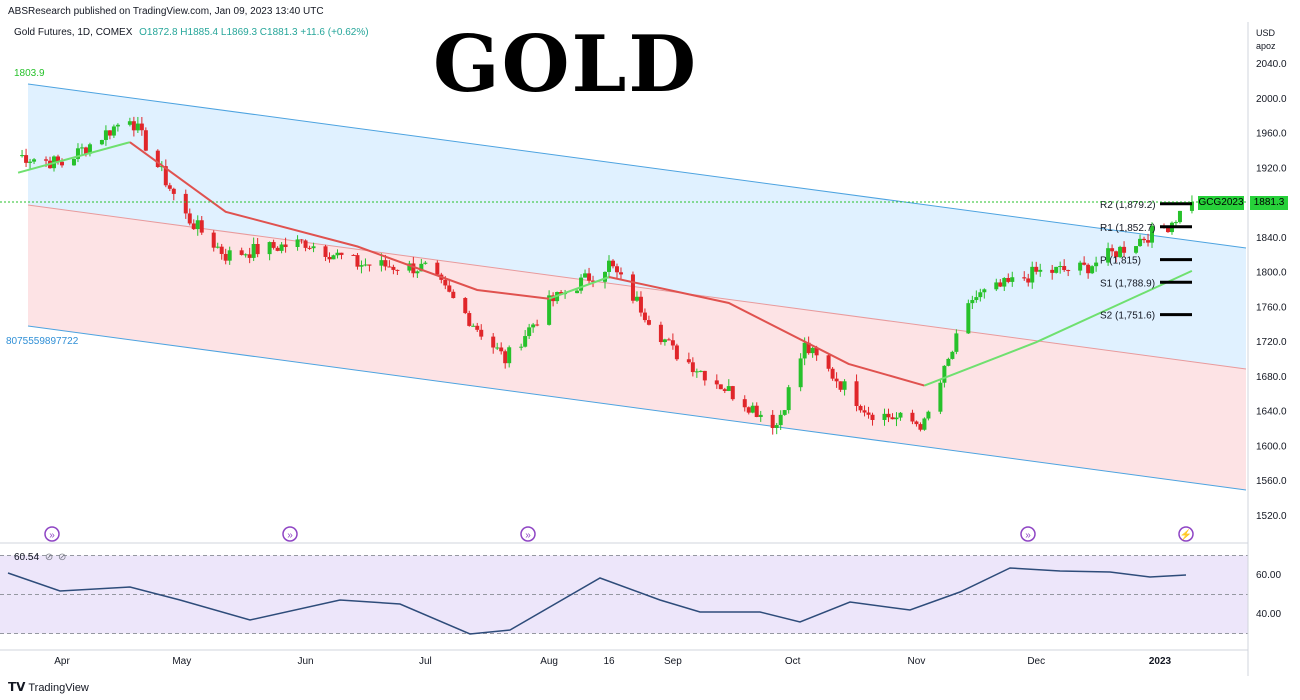 The height and width of the screenshot is (700, 1300). I want to click on lightning-event-icon, so click(1186, 534).